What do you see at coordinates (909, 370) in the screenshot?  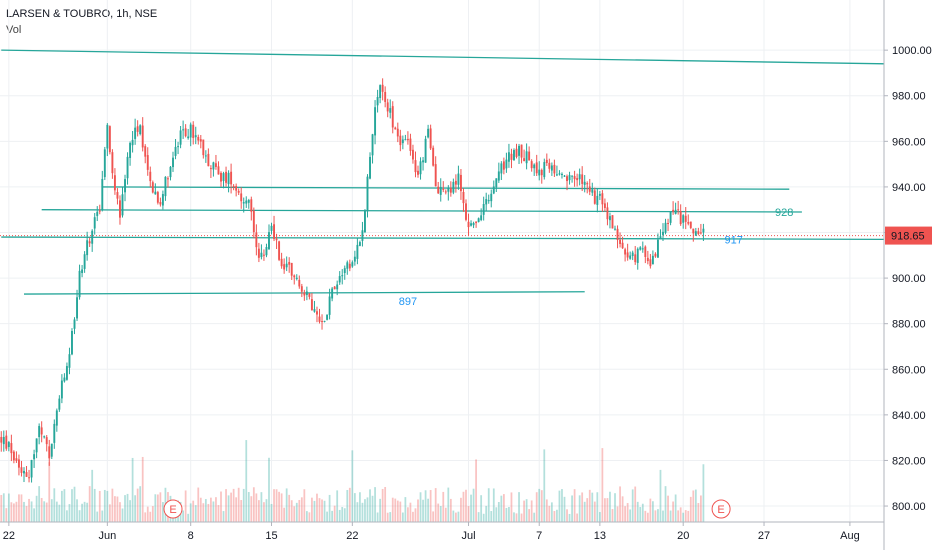 I see `y-tick-label: 860.00` at bounding box center [909, 370].